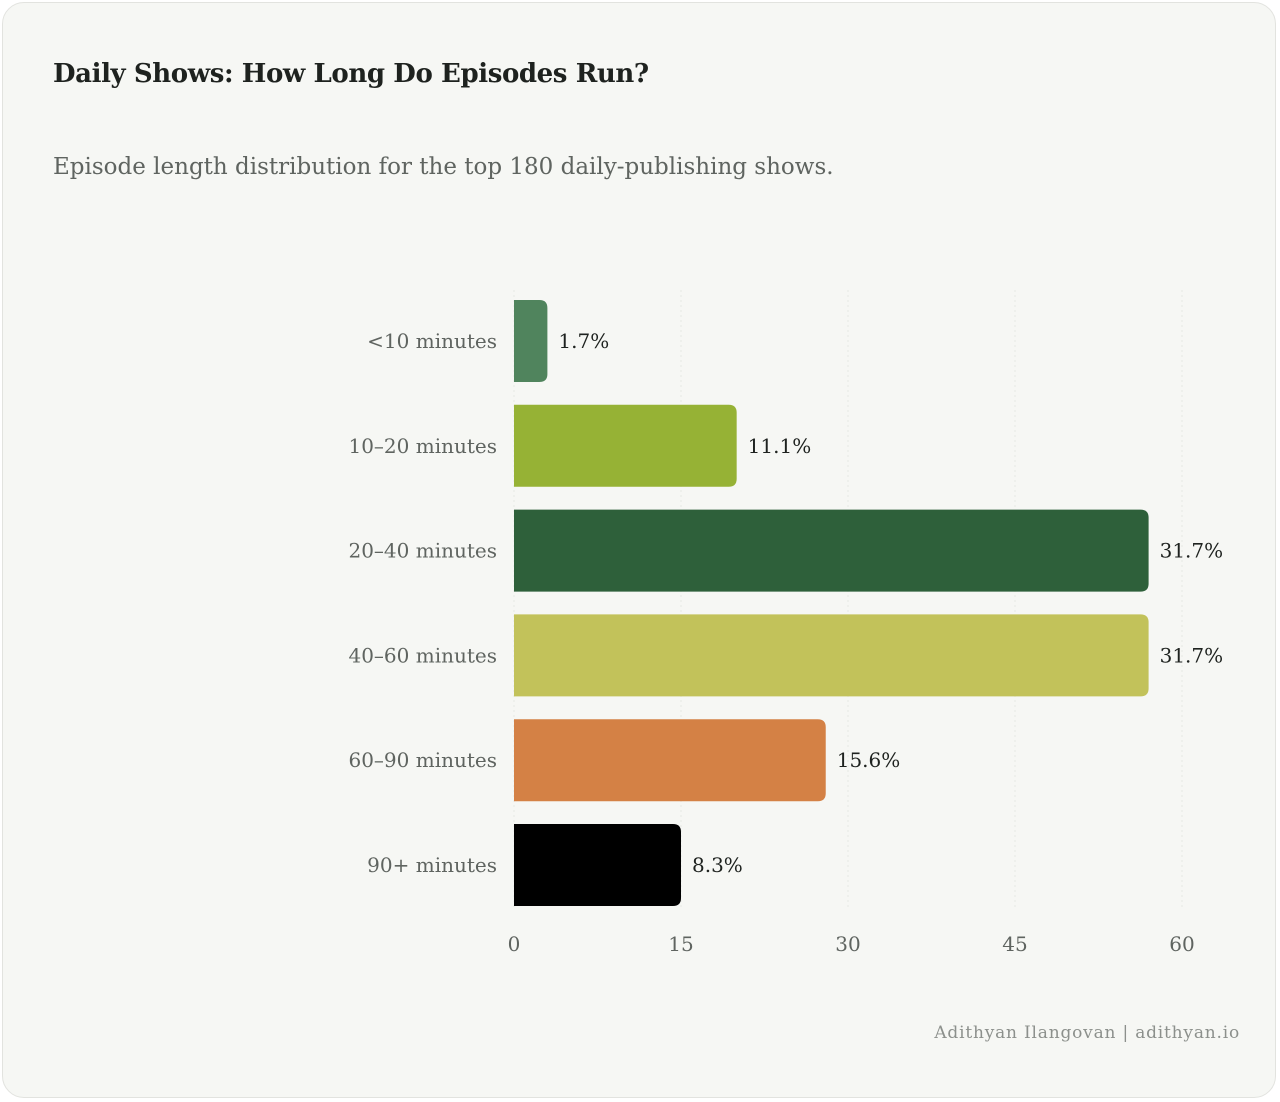 The image size is (1280, 1102). Describe the element at coordinates (422, 551) in the screenshot. I see `category-label: 20–40 minutes` at that location.